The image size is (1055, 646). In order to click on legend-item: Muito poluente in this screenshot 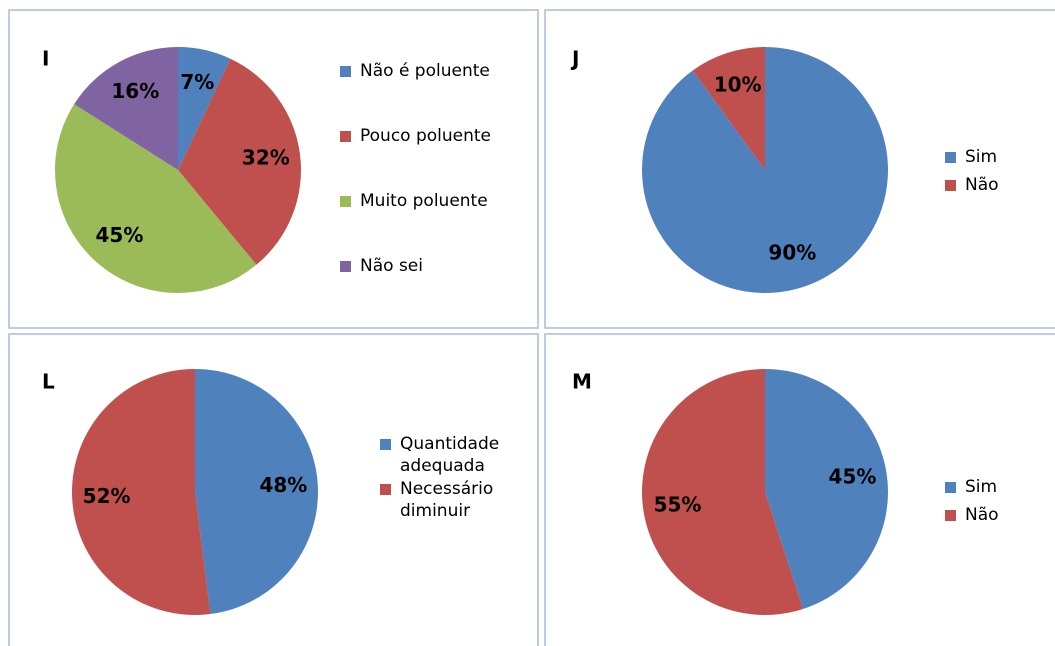, I will do `click(435, 201)`.